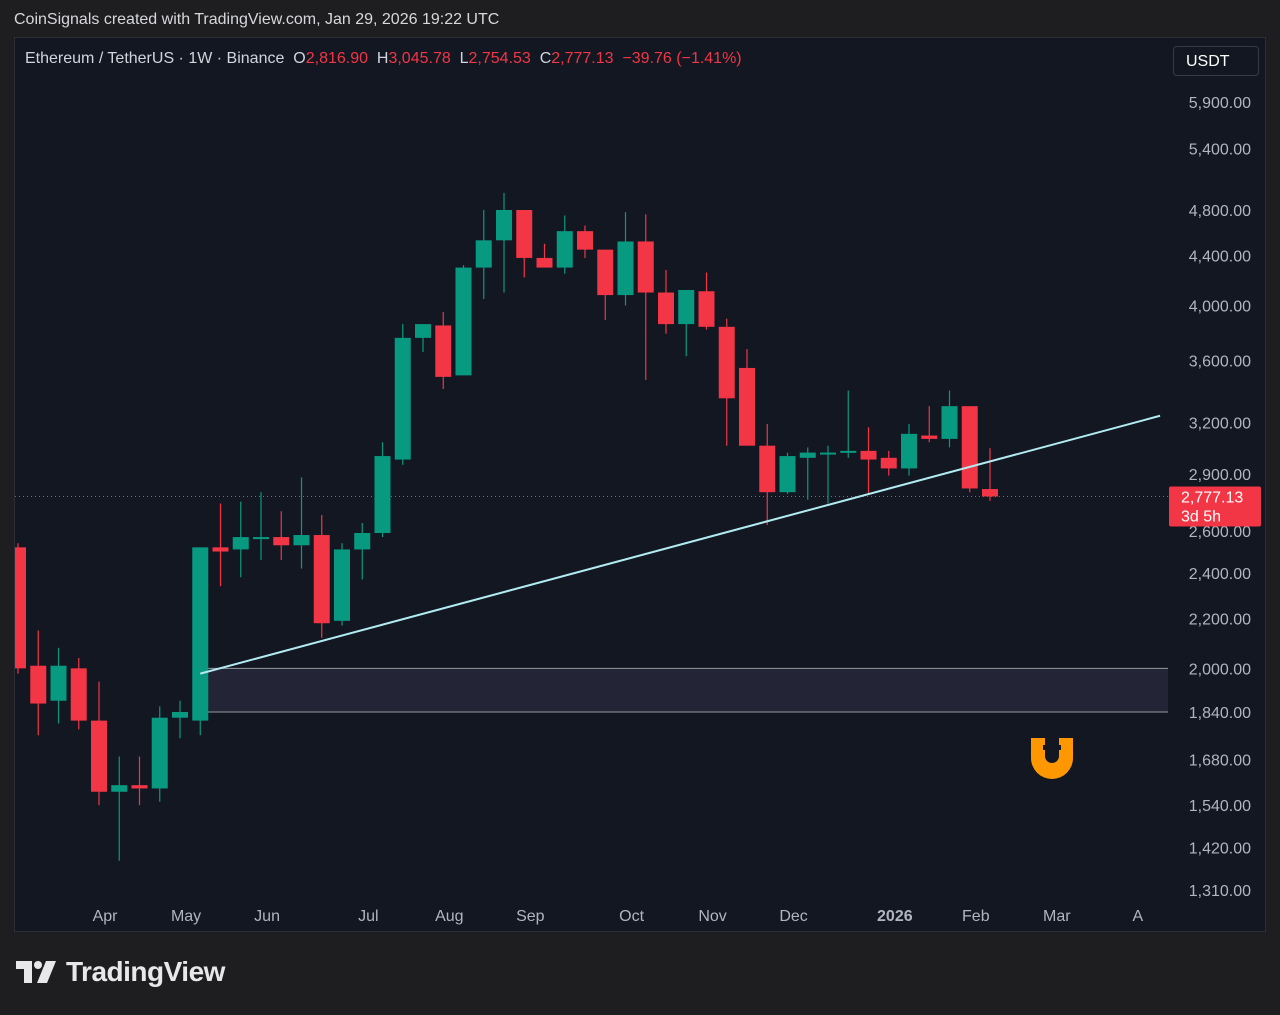 This screenshot has height=1015, width=1280. What do you see at coordinates (336, 58) in the screenshot?
I see `open-value: 2,816.90` at bounding box center [336, 58].